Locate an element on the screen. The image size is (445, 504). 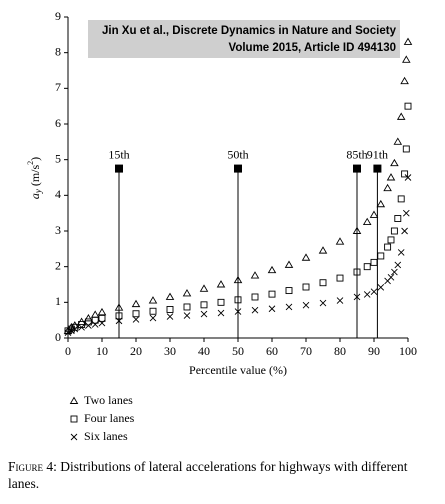
y-tick-label: 7 is located at coordinates (58, 87).